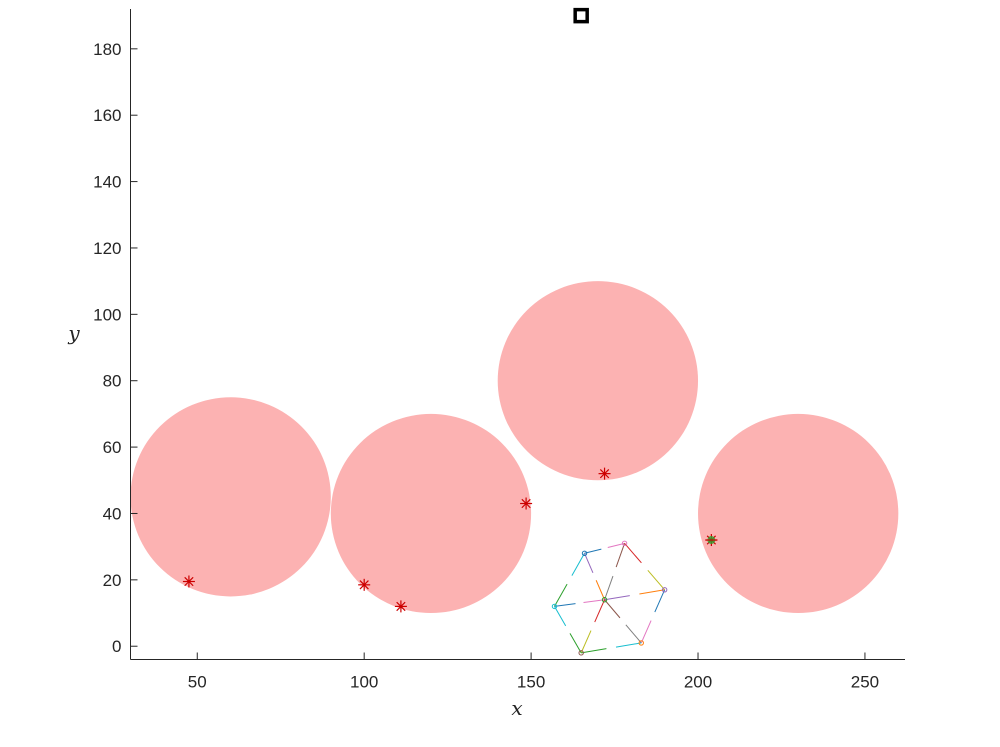 The image size is (1000, 747). I want to click on y-tick-label: 80, so click(112, 381).